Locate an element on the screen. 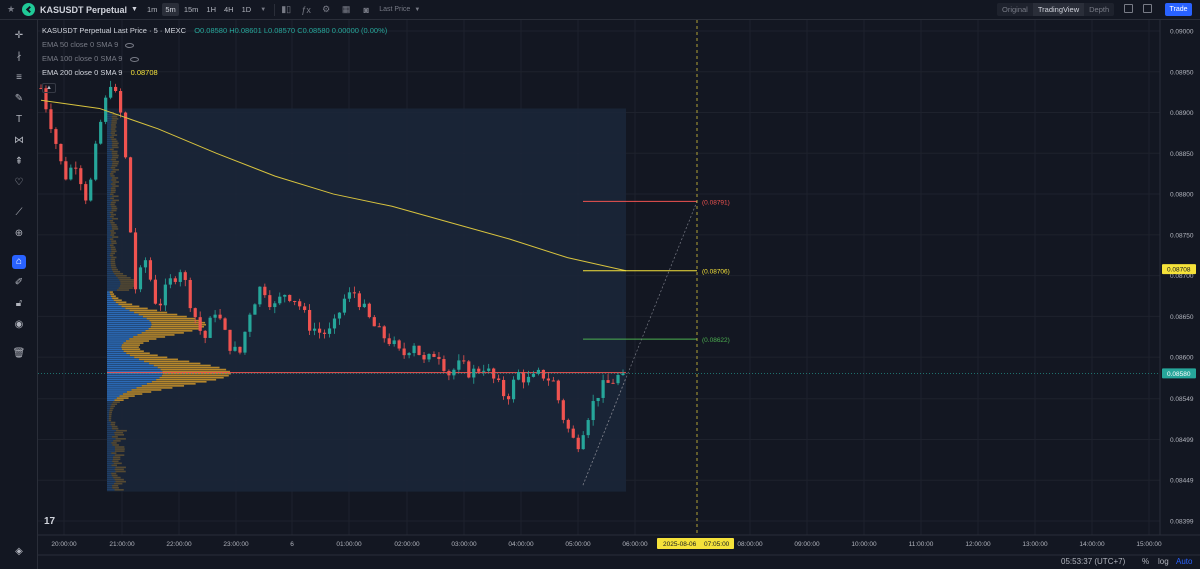 This screenshot has width=1200, height=569. x-tick-label: 11:00:00 is located at coordinates (921, 544).